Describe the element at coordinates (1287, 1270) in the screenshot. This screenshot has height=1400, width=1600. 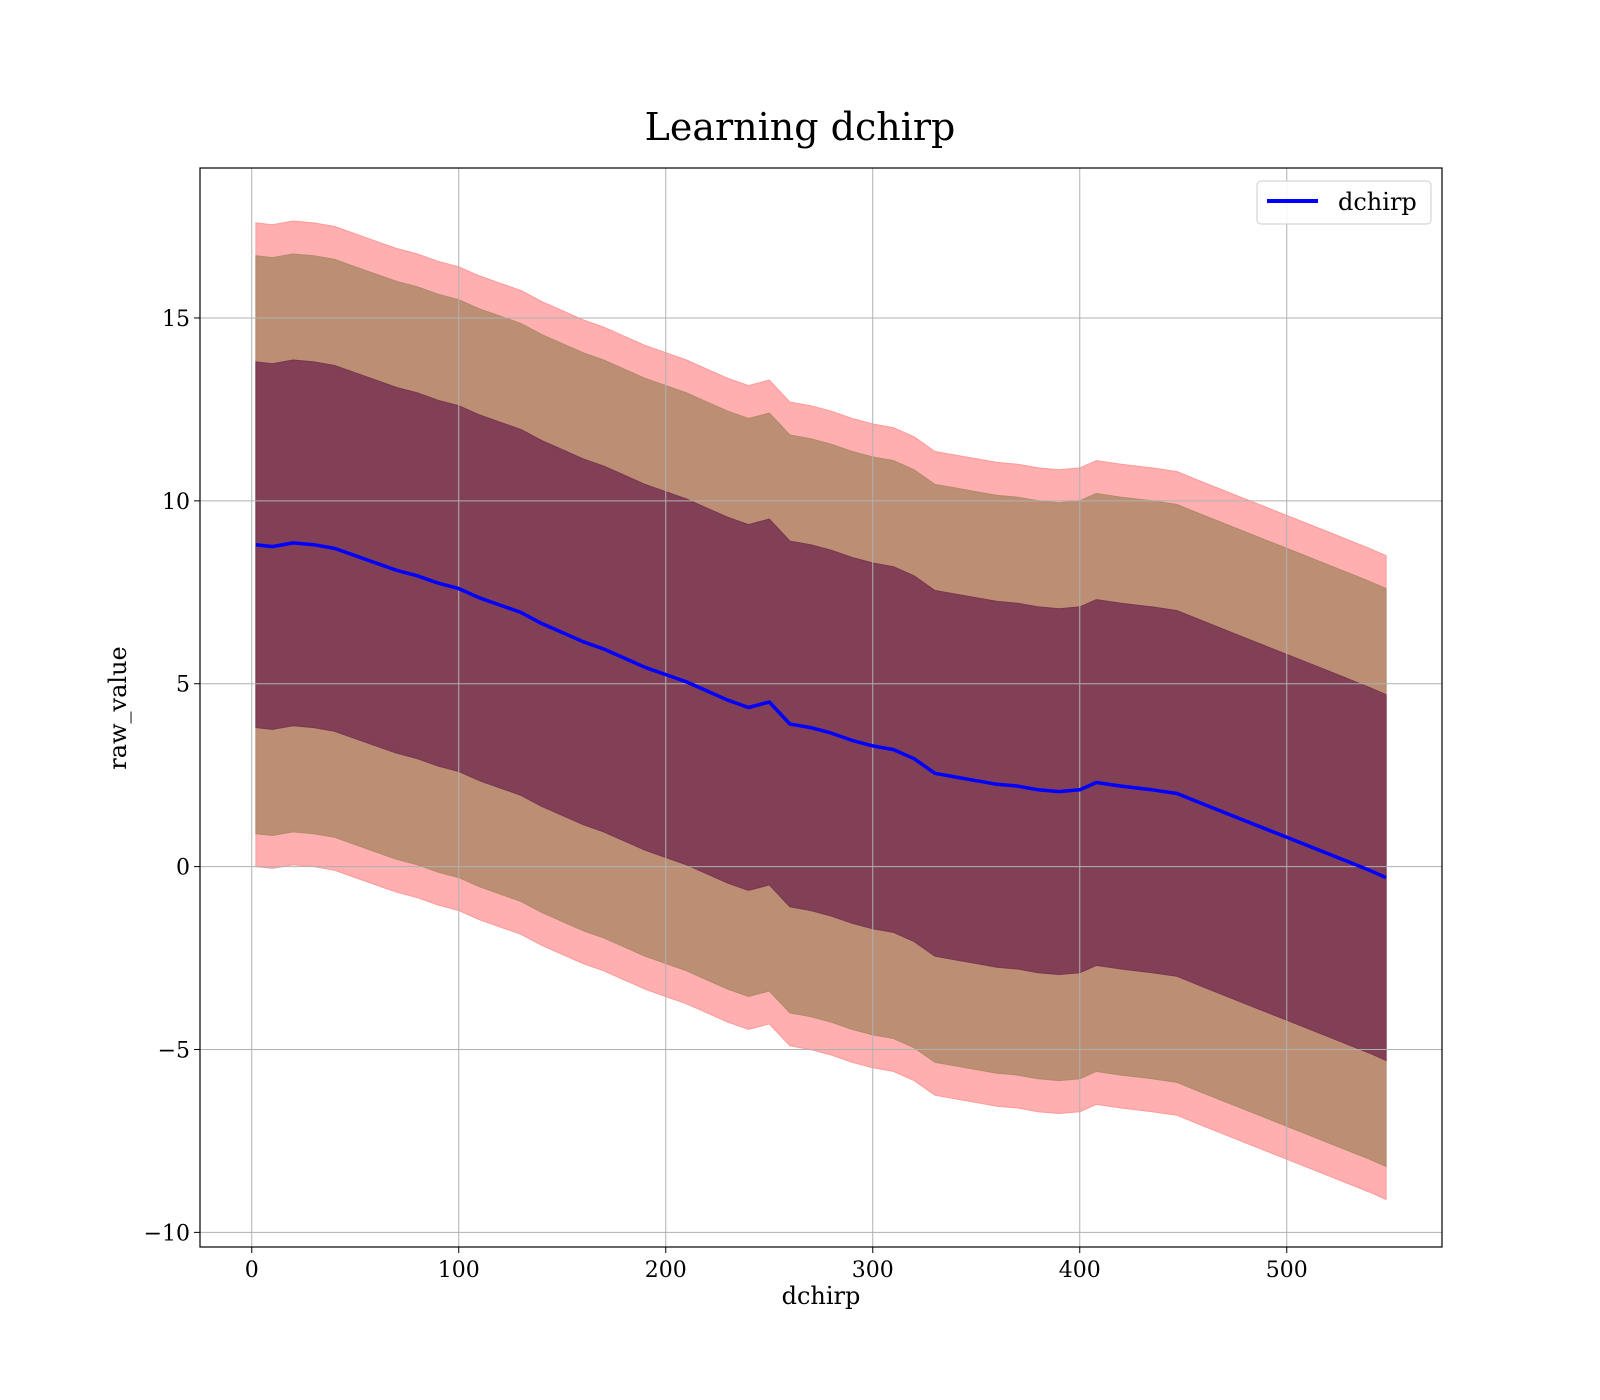
I see `x-tick-label: 500` at that location.